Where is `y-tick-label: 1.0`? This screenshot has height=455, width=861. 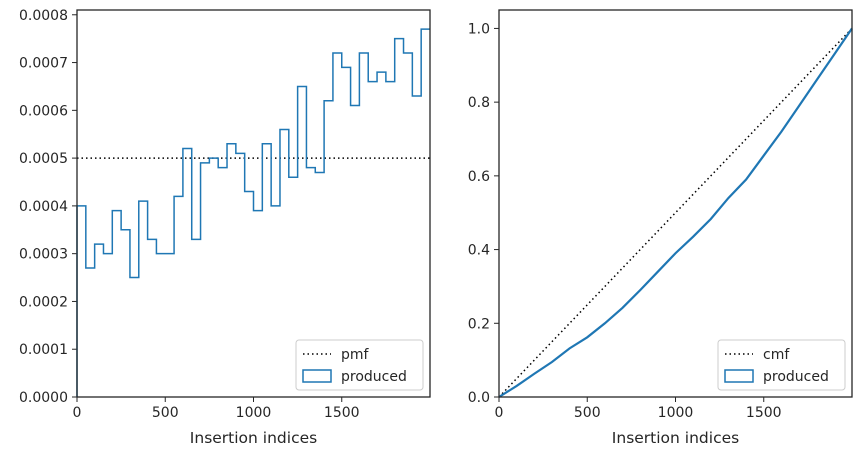
y-tick-label: 1.0 is located at coordinates (479, 29).